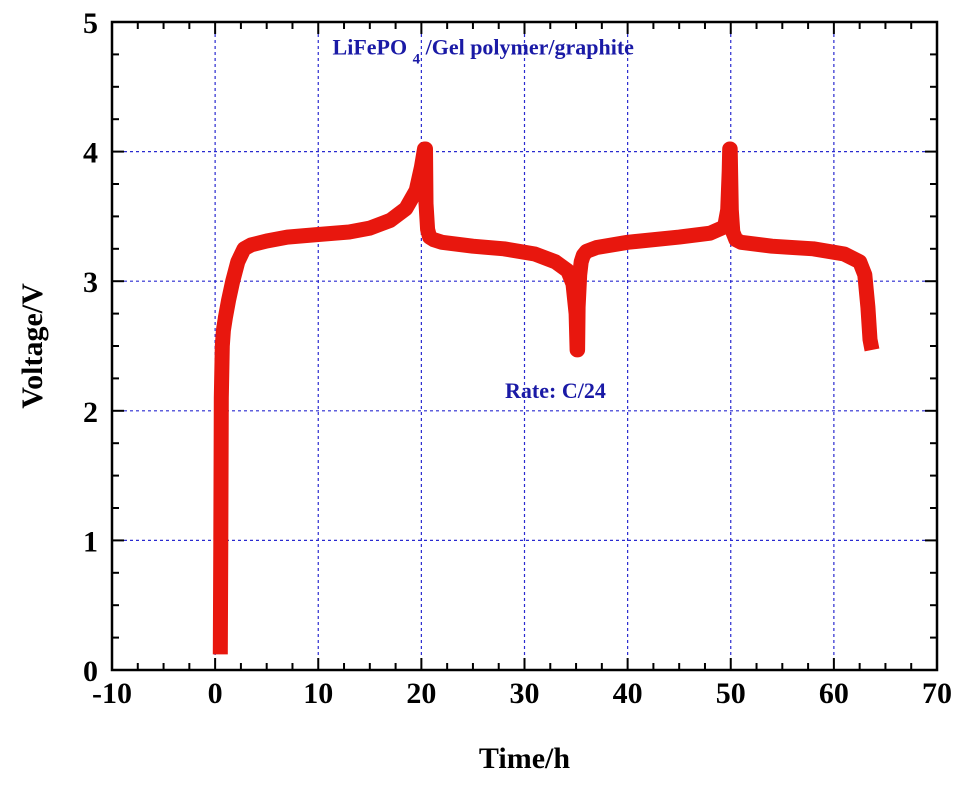 The height and width of the screenshot is (786, 963). What do you see at coordinates (112, 693) in the screenshot?
I see `x-tick-label: -10` at bounding box center [112, 693].